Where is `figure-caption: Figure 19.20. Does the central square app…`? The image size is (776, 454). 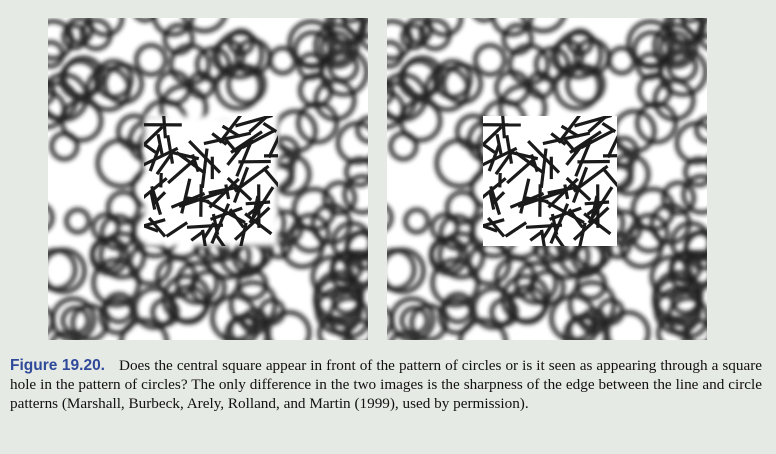
figure-caption: Figure 19.20. Does the central square app… is located at coordinates (386, 384).